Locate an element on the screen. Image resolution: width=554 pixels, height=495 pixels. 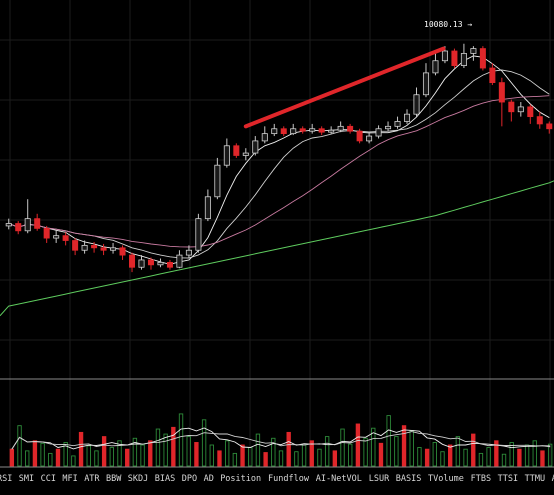
volume-ma-5-line is located at coordinates (281, 438).